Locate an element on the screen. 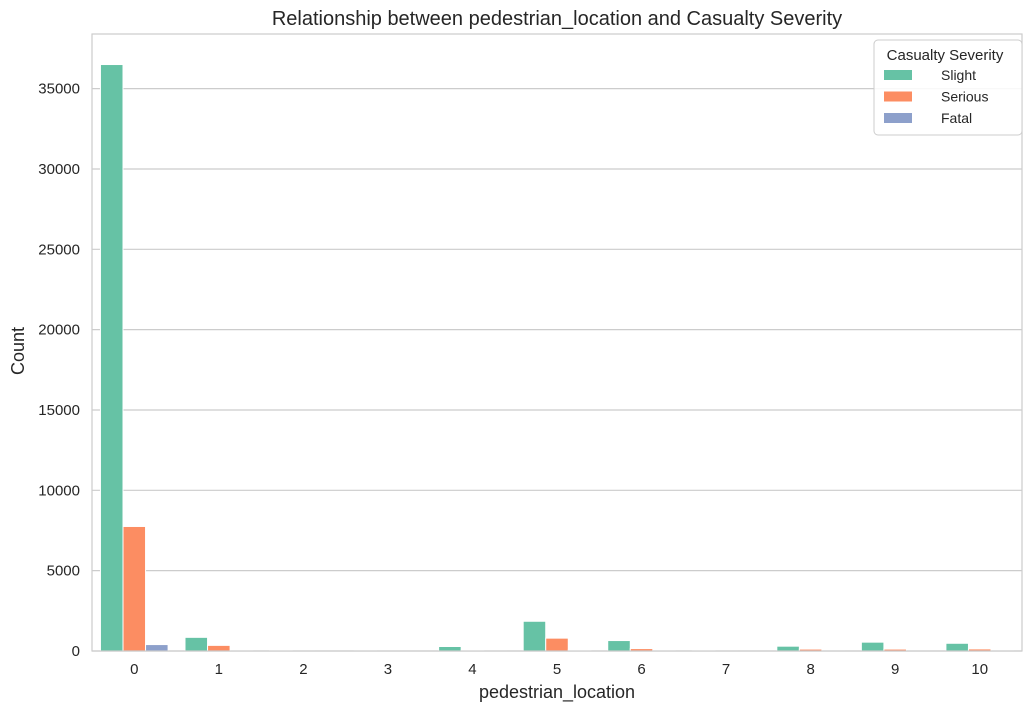 This screenshot has height=712, width=1033. y-tick-label: 30000 is located at coordinates (59, 169).